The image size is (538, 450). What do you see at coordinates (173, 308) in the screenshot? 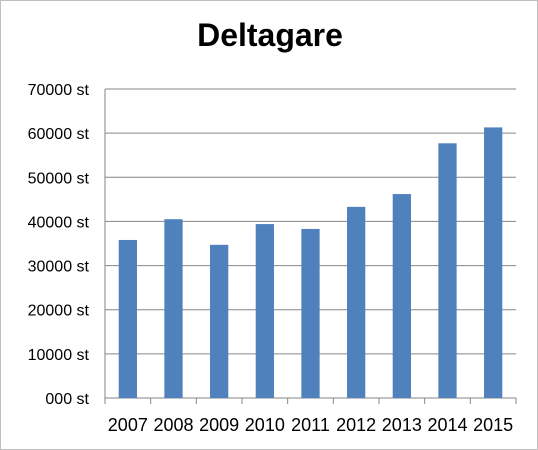
I see `bar-2008` at bounding box center [173, 308].